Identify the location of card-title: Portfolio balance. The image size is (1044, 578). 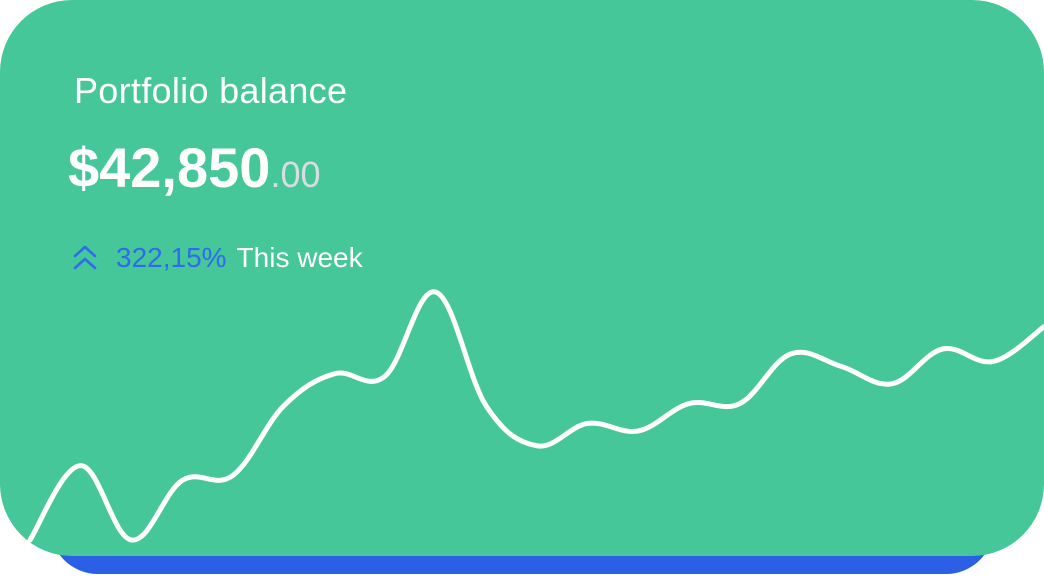
(211, 90).